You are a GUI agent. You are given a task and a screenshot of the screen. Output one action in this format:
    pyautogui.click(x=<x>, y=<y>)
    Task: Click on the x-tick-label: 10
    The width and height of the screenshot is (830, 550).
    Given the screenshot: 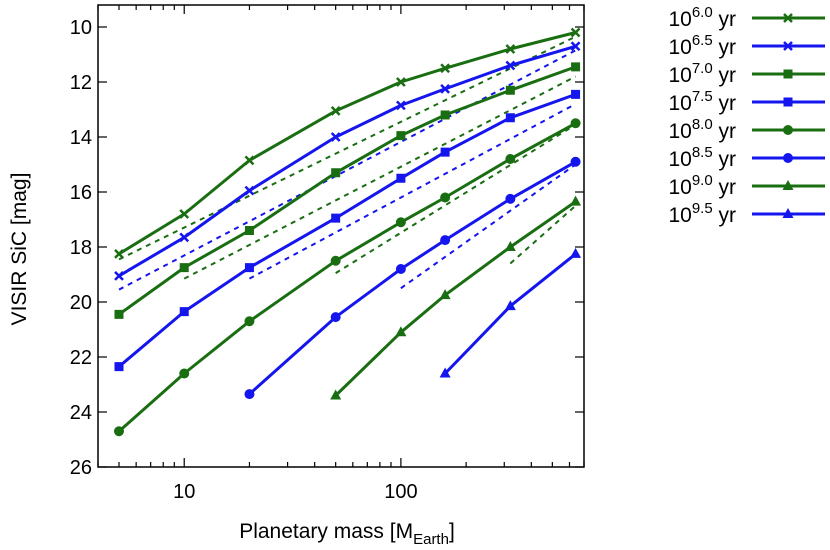 What is the action you would take?
    pyautogui.click(x=184, y=492)
    